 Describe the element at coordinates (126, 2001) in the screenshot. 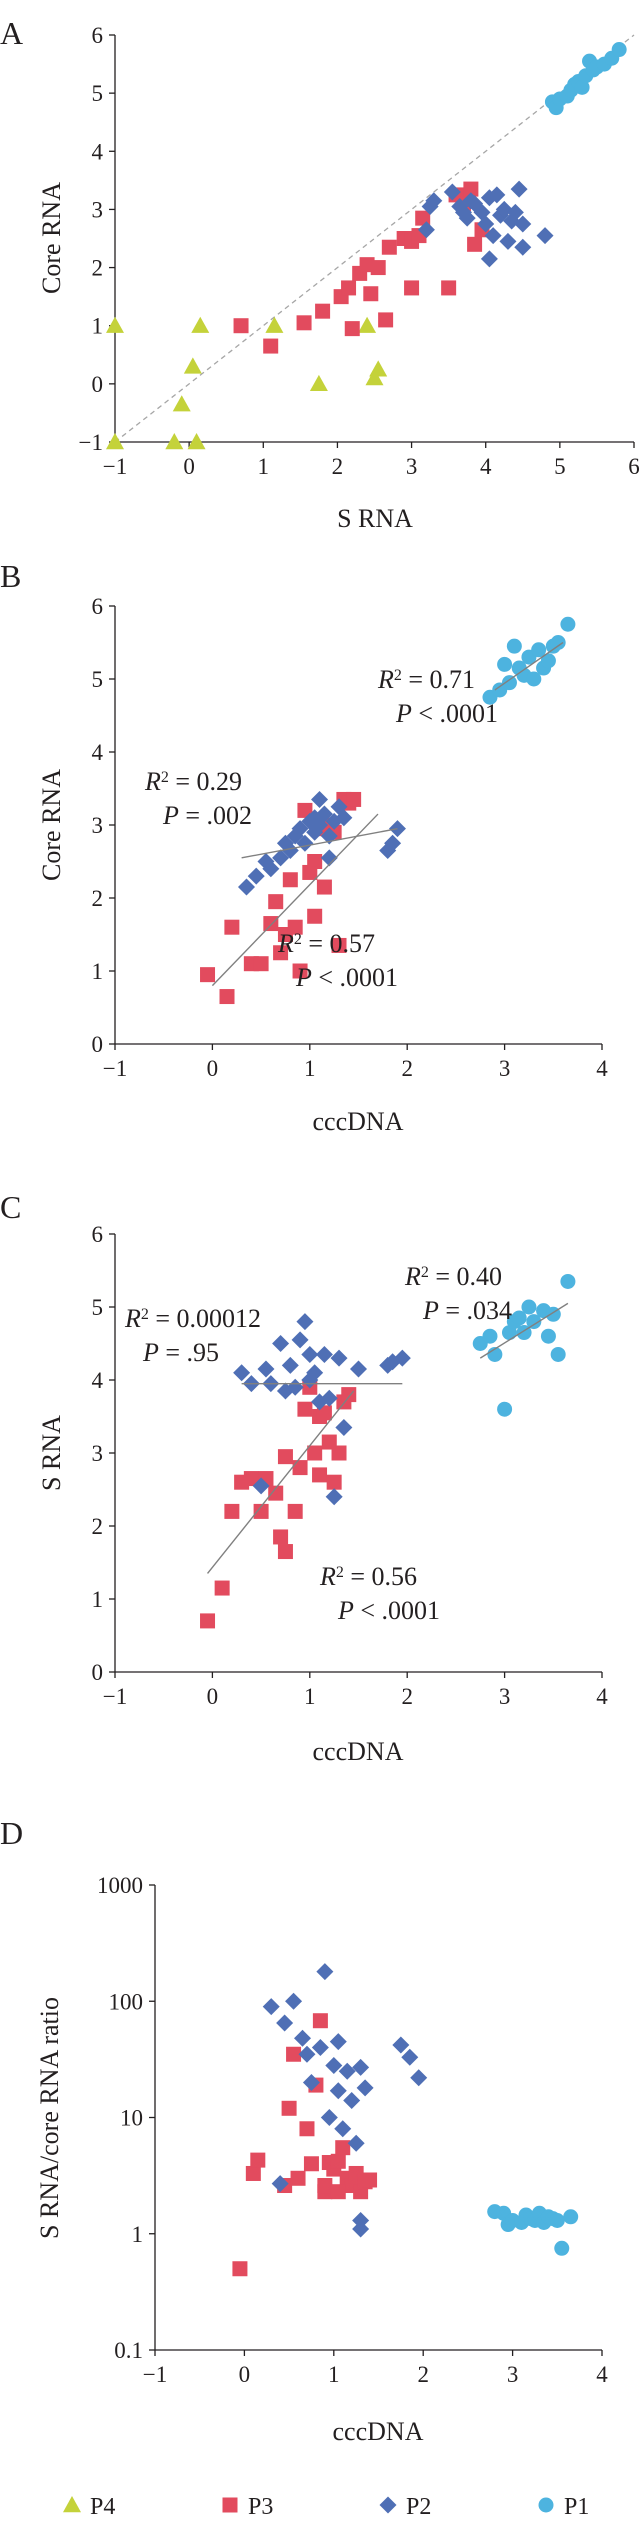

I see `y-tick-label: 100` at that location.